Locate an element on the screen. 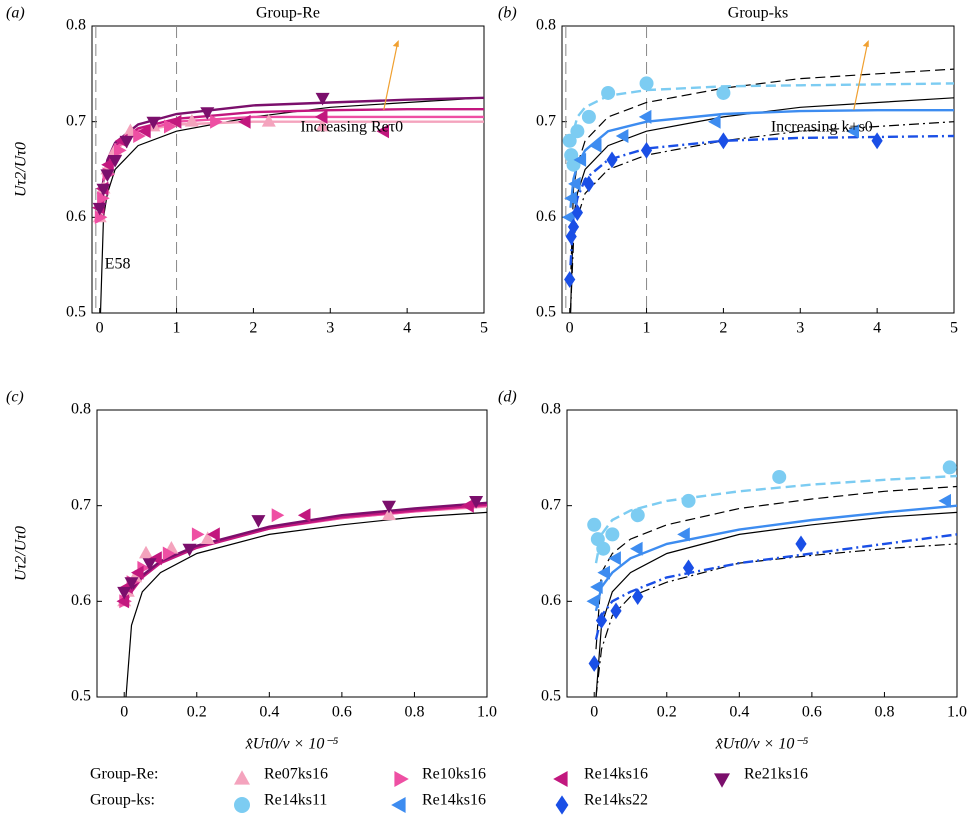 The width and height of the screenshot is (972, 821). x-tick-label: 0.2 is located at coordinates (667, 712).